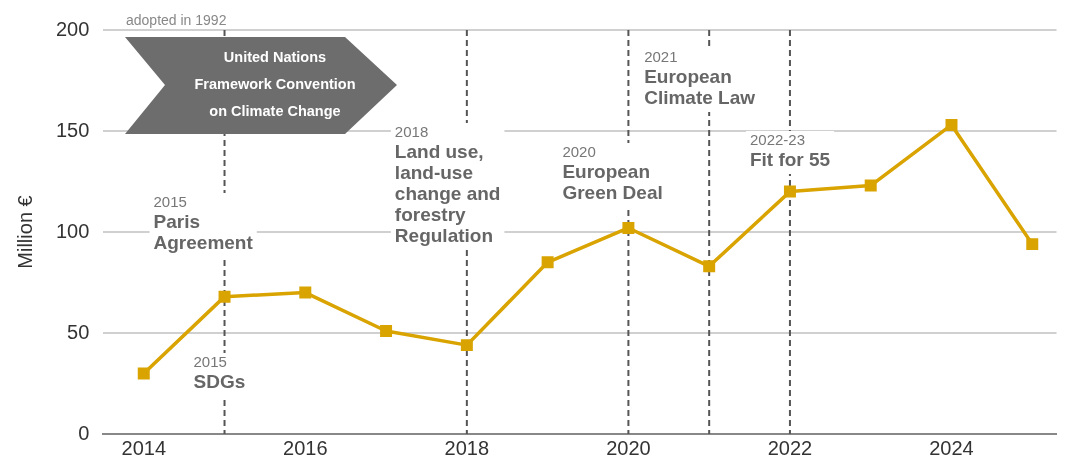  I want to click on annotation: United Nations Framework Convention on Climate Change, so click(275, 84).